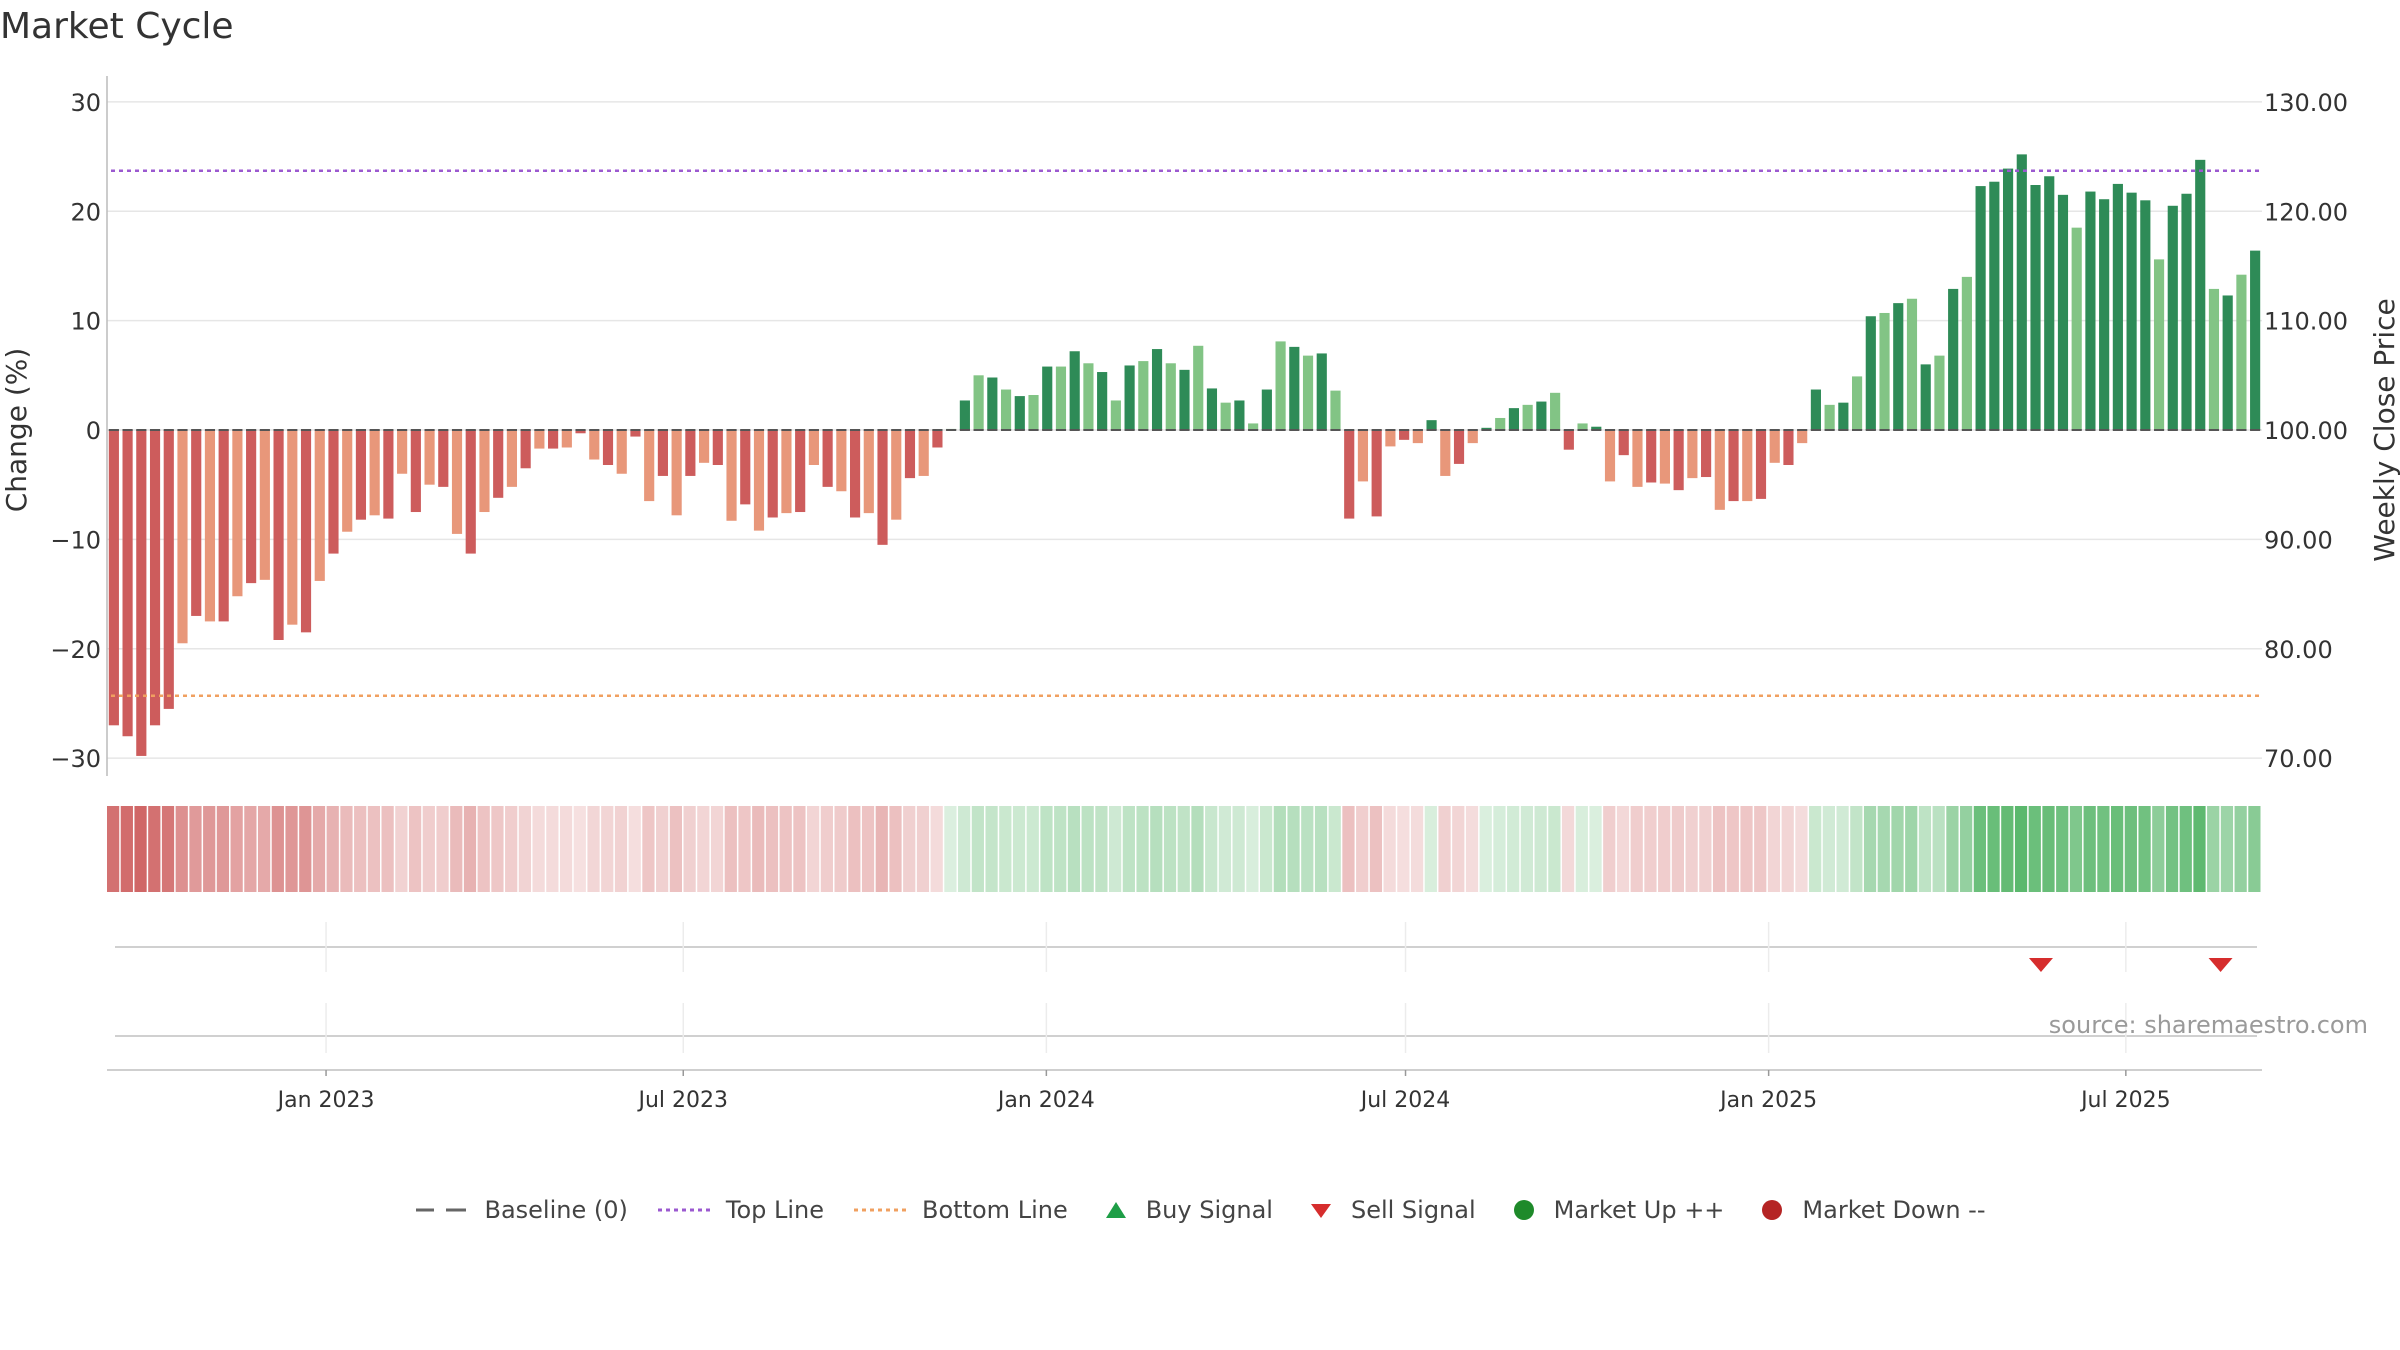 This screenshot has height=1350, width=2400. Describe the element at coordinates (1388, 1210) in the screenshot. I see `legend-item: Sell Signal` at that location.